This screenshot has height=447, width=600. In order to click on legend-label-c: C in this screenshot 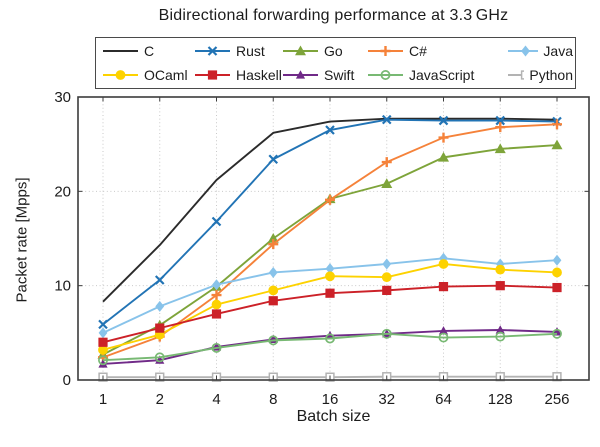, I will do `click(149, 51)`.